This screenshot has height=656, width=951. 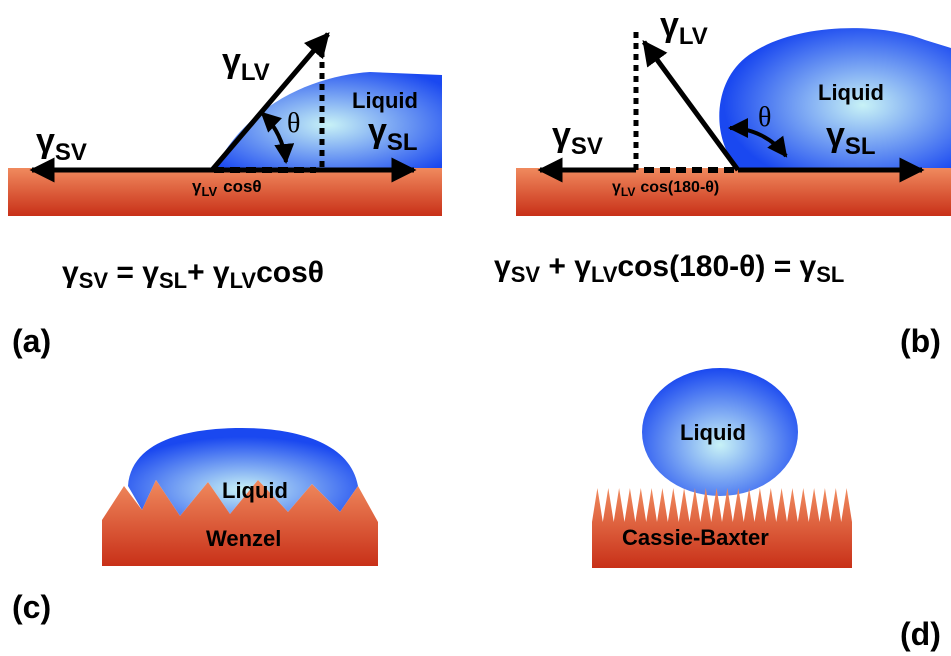 I want to click on panel-label-b: (b), so click(x=920, y=341).